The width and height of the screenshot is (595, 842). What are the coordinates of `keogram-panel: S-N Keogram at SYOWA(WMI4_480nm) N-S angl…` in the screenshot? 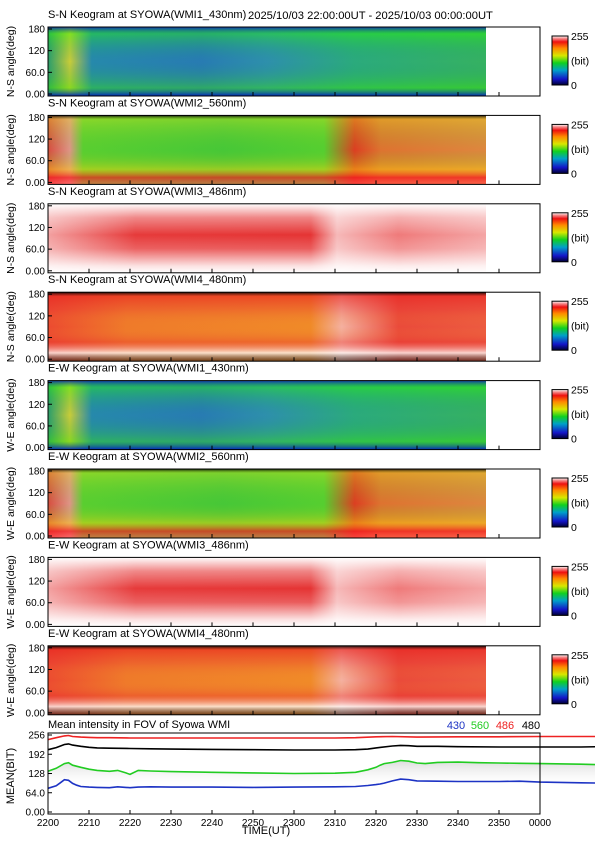 It's located at (297, 320).